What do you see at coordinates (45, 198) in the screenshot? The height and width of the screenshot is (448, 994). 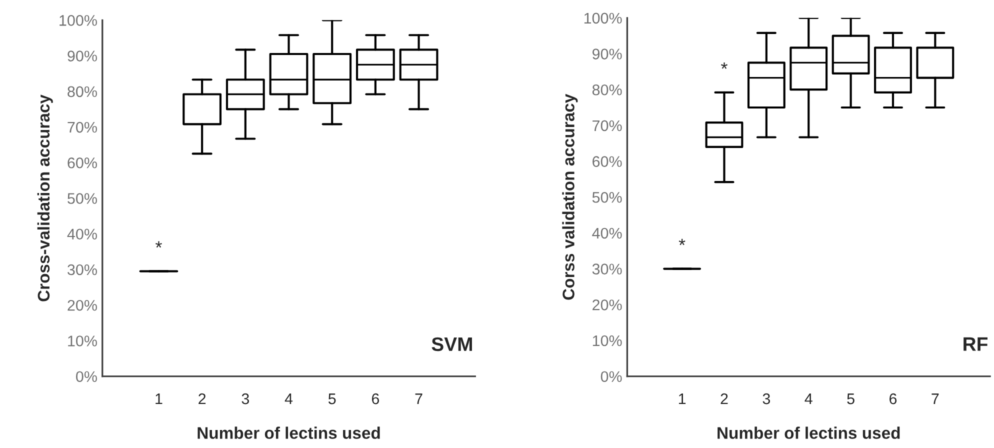 I see `y-axis-title: Cross-validation accuracy` at bounding box center [45, 198].